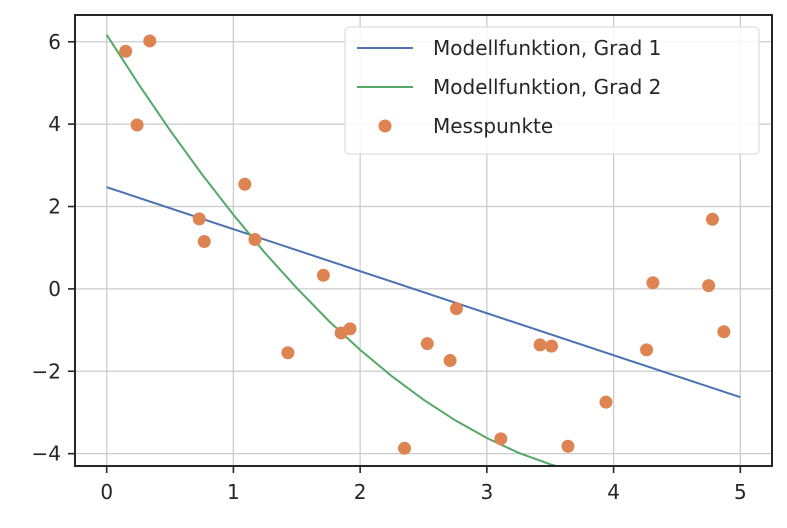  What do you see at coordinates (233, 492) in the screenshot?
I see `x-tick-label-1: 1` at bounding box center [233, 492].